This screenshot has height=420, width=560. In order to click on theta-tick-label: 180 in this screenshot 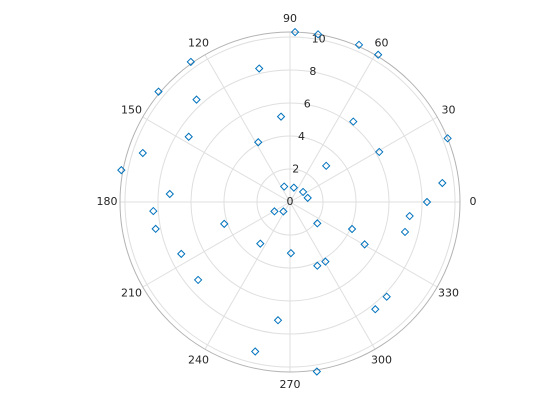, I will do `click(107, 201)`.